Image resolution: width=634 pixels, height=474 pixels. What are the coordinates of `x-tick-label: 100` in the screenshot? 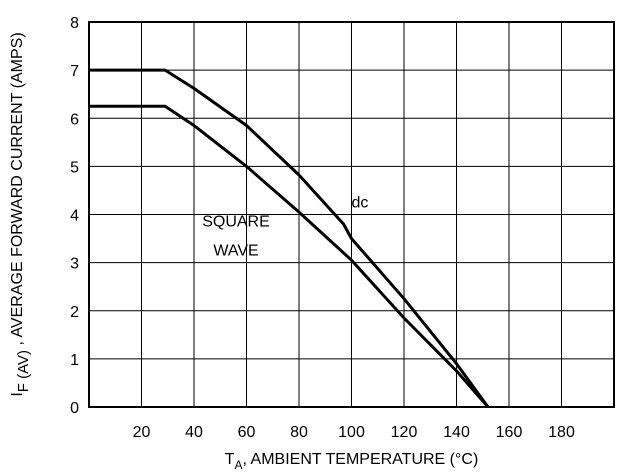 It's located at (351, 432).